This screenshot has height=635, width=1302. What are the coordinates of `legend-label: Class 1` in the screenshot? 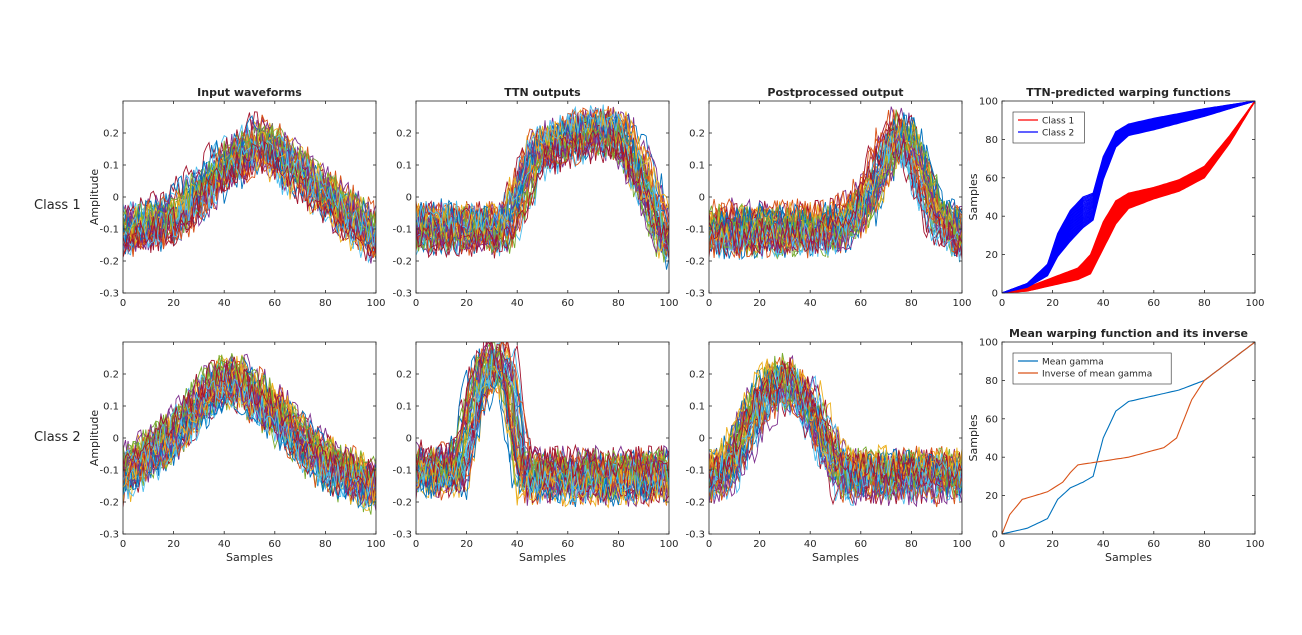 It's located at (1058, 122).